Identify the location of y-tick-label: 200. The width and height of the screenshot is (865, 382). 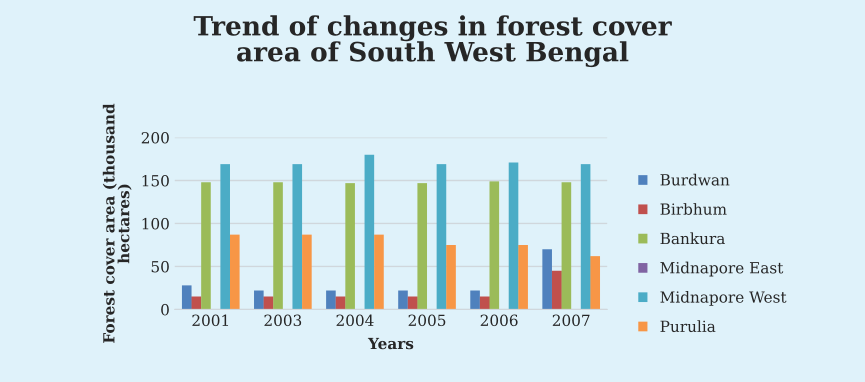
(155, 138).